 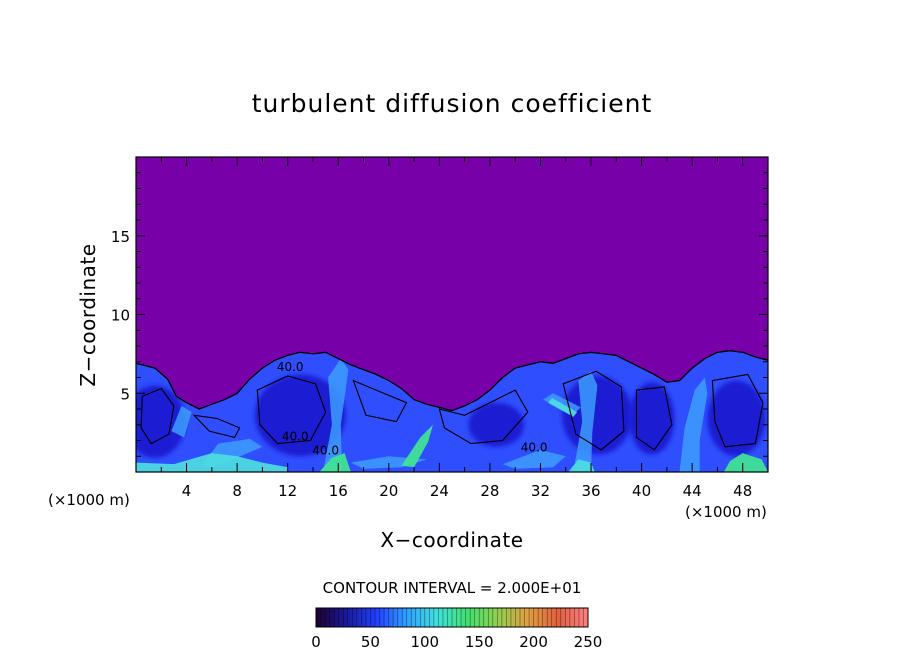 I want to click on colorbar-tick-label: 200, so click(x=533, y=642).